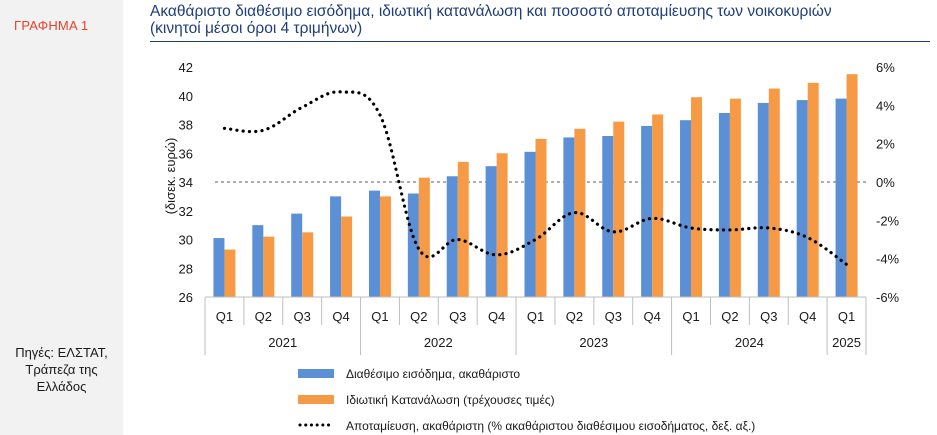  What do you see at coordinates (186, 240) in the screenshot?
I see `y-left-tick-label: 30` at bounding box center [186, 240].